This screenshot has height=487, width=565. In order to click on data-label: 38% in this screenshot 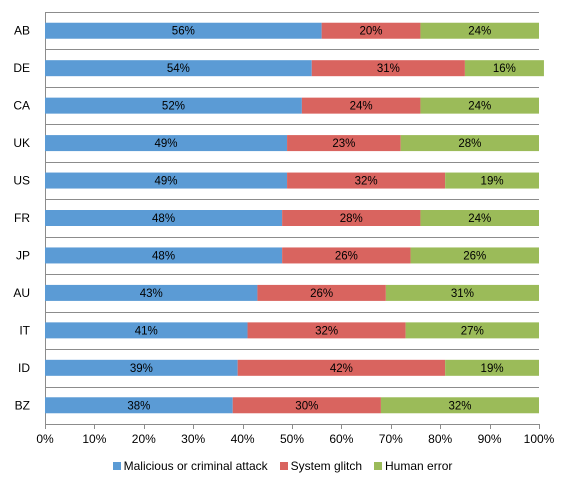, I will do `click(138, 406)`.